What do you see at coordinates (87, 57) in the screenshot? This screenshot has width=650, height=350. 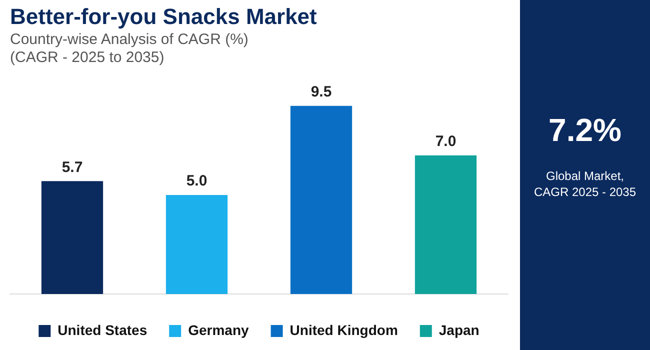 I see `text: (CAGR - 2025 to 2035)` at bounding box center [87, 57].